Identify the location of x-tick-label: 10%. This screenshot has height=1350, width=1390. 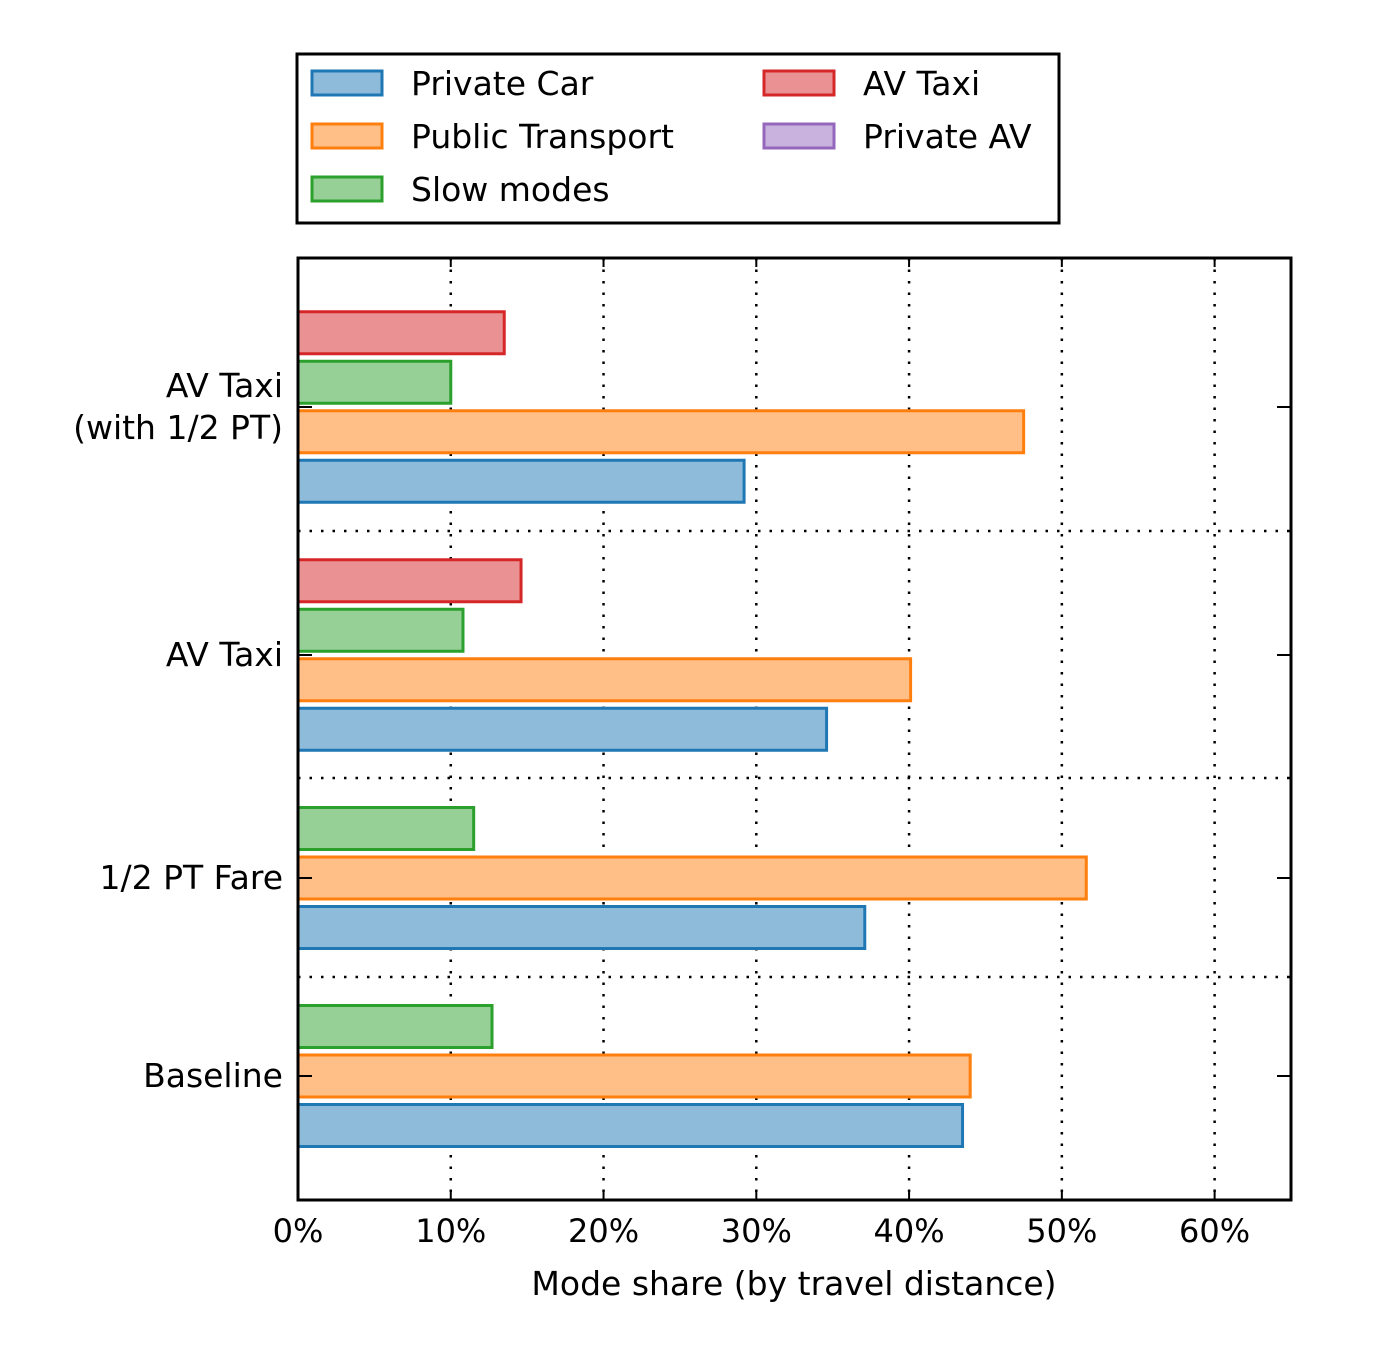
(450, 1231).